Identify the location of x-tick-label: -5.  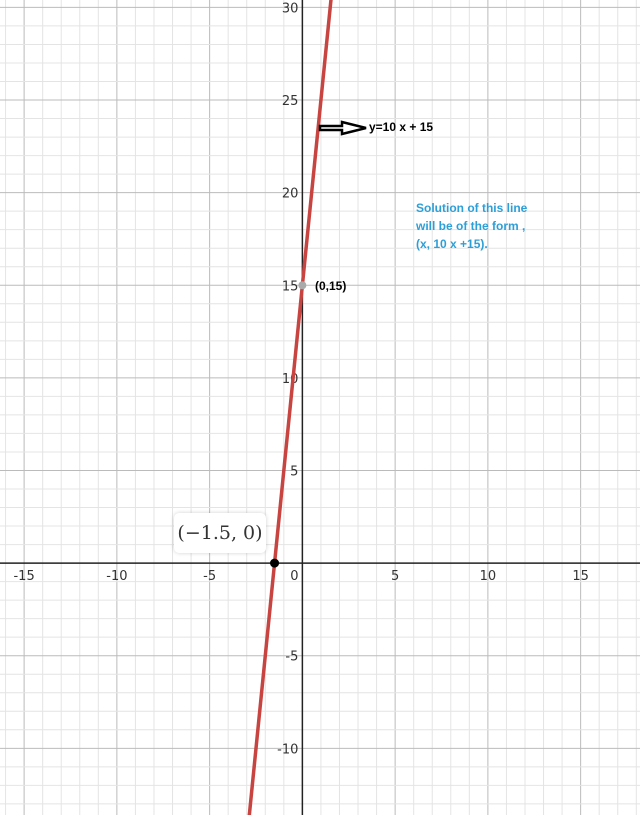
(209, 576).